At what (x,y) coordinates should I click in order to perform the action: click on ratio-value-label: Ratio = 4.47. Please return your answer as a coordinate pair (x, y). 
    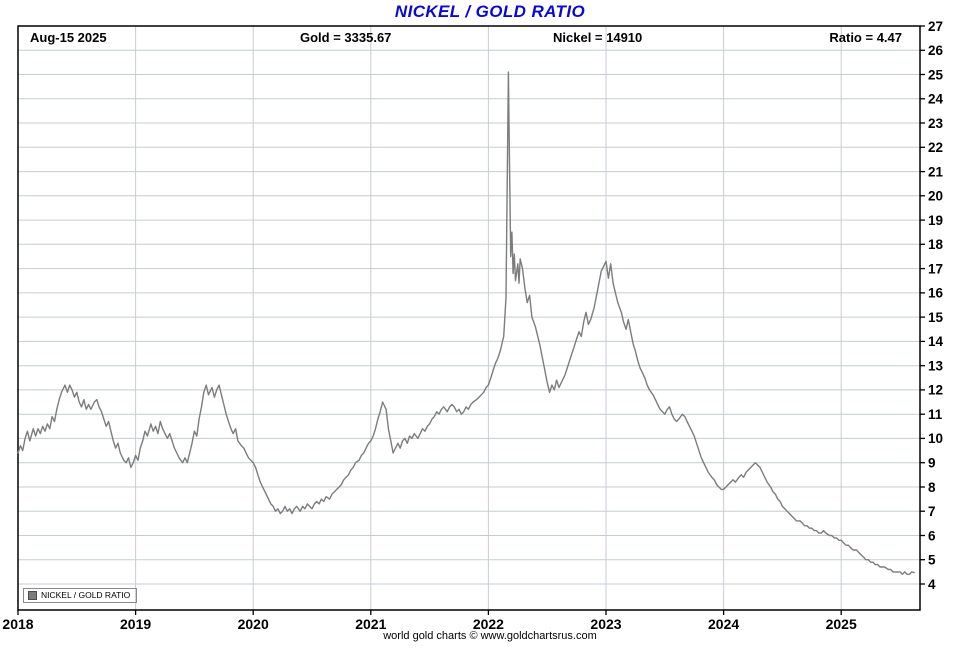
    Looking at the image, I should click on (865, 37).